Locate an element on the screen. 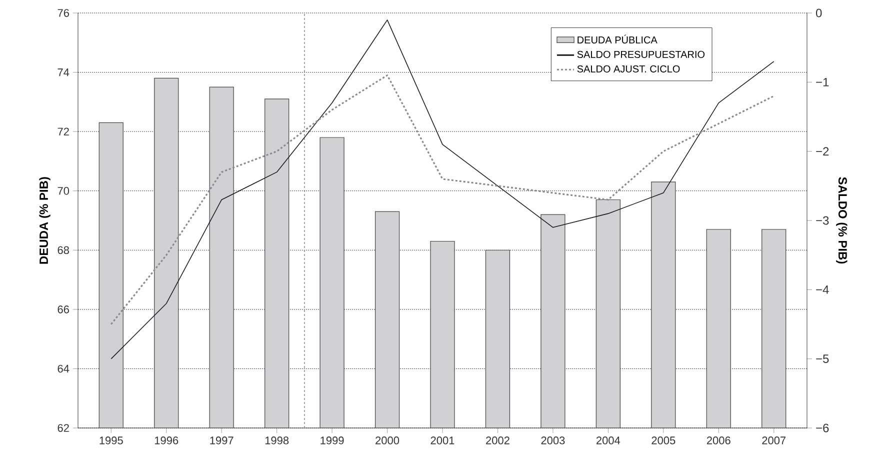 Image resolution: width=892 pixels, height=463 pixels. y2-tick-label: −6 is located at coordinates (822, 428).